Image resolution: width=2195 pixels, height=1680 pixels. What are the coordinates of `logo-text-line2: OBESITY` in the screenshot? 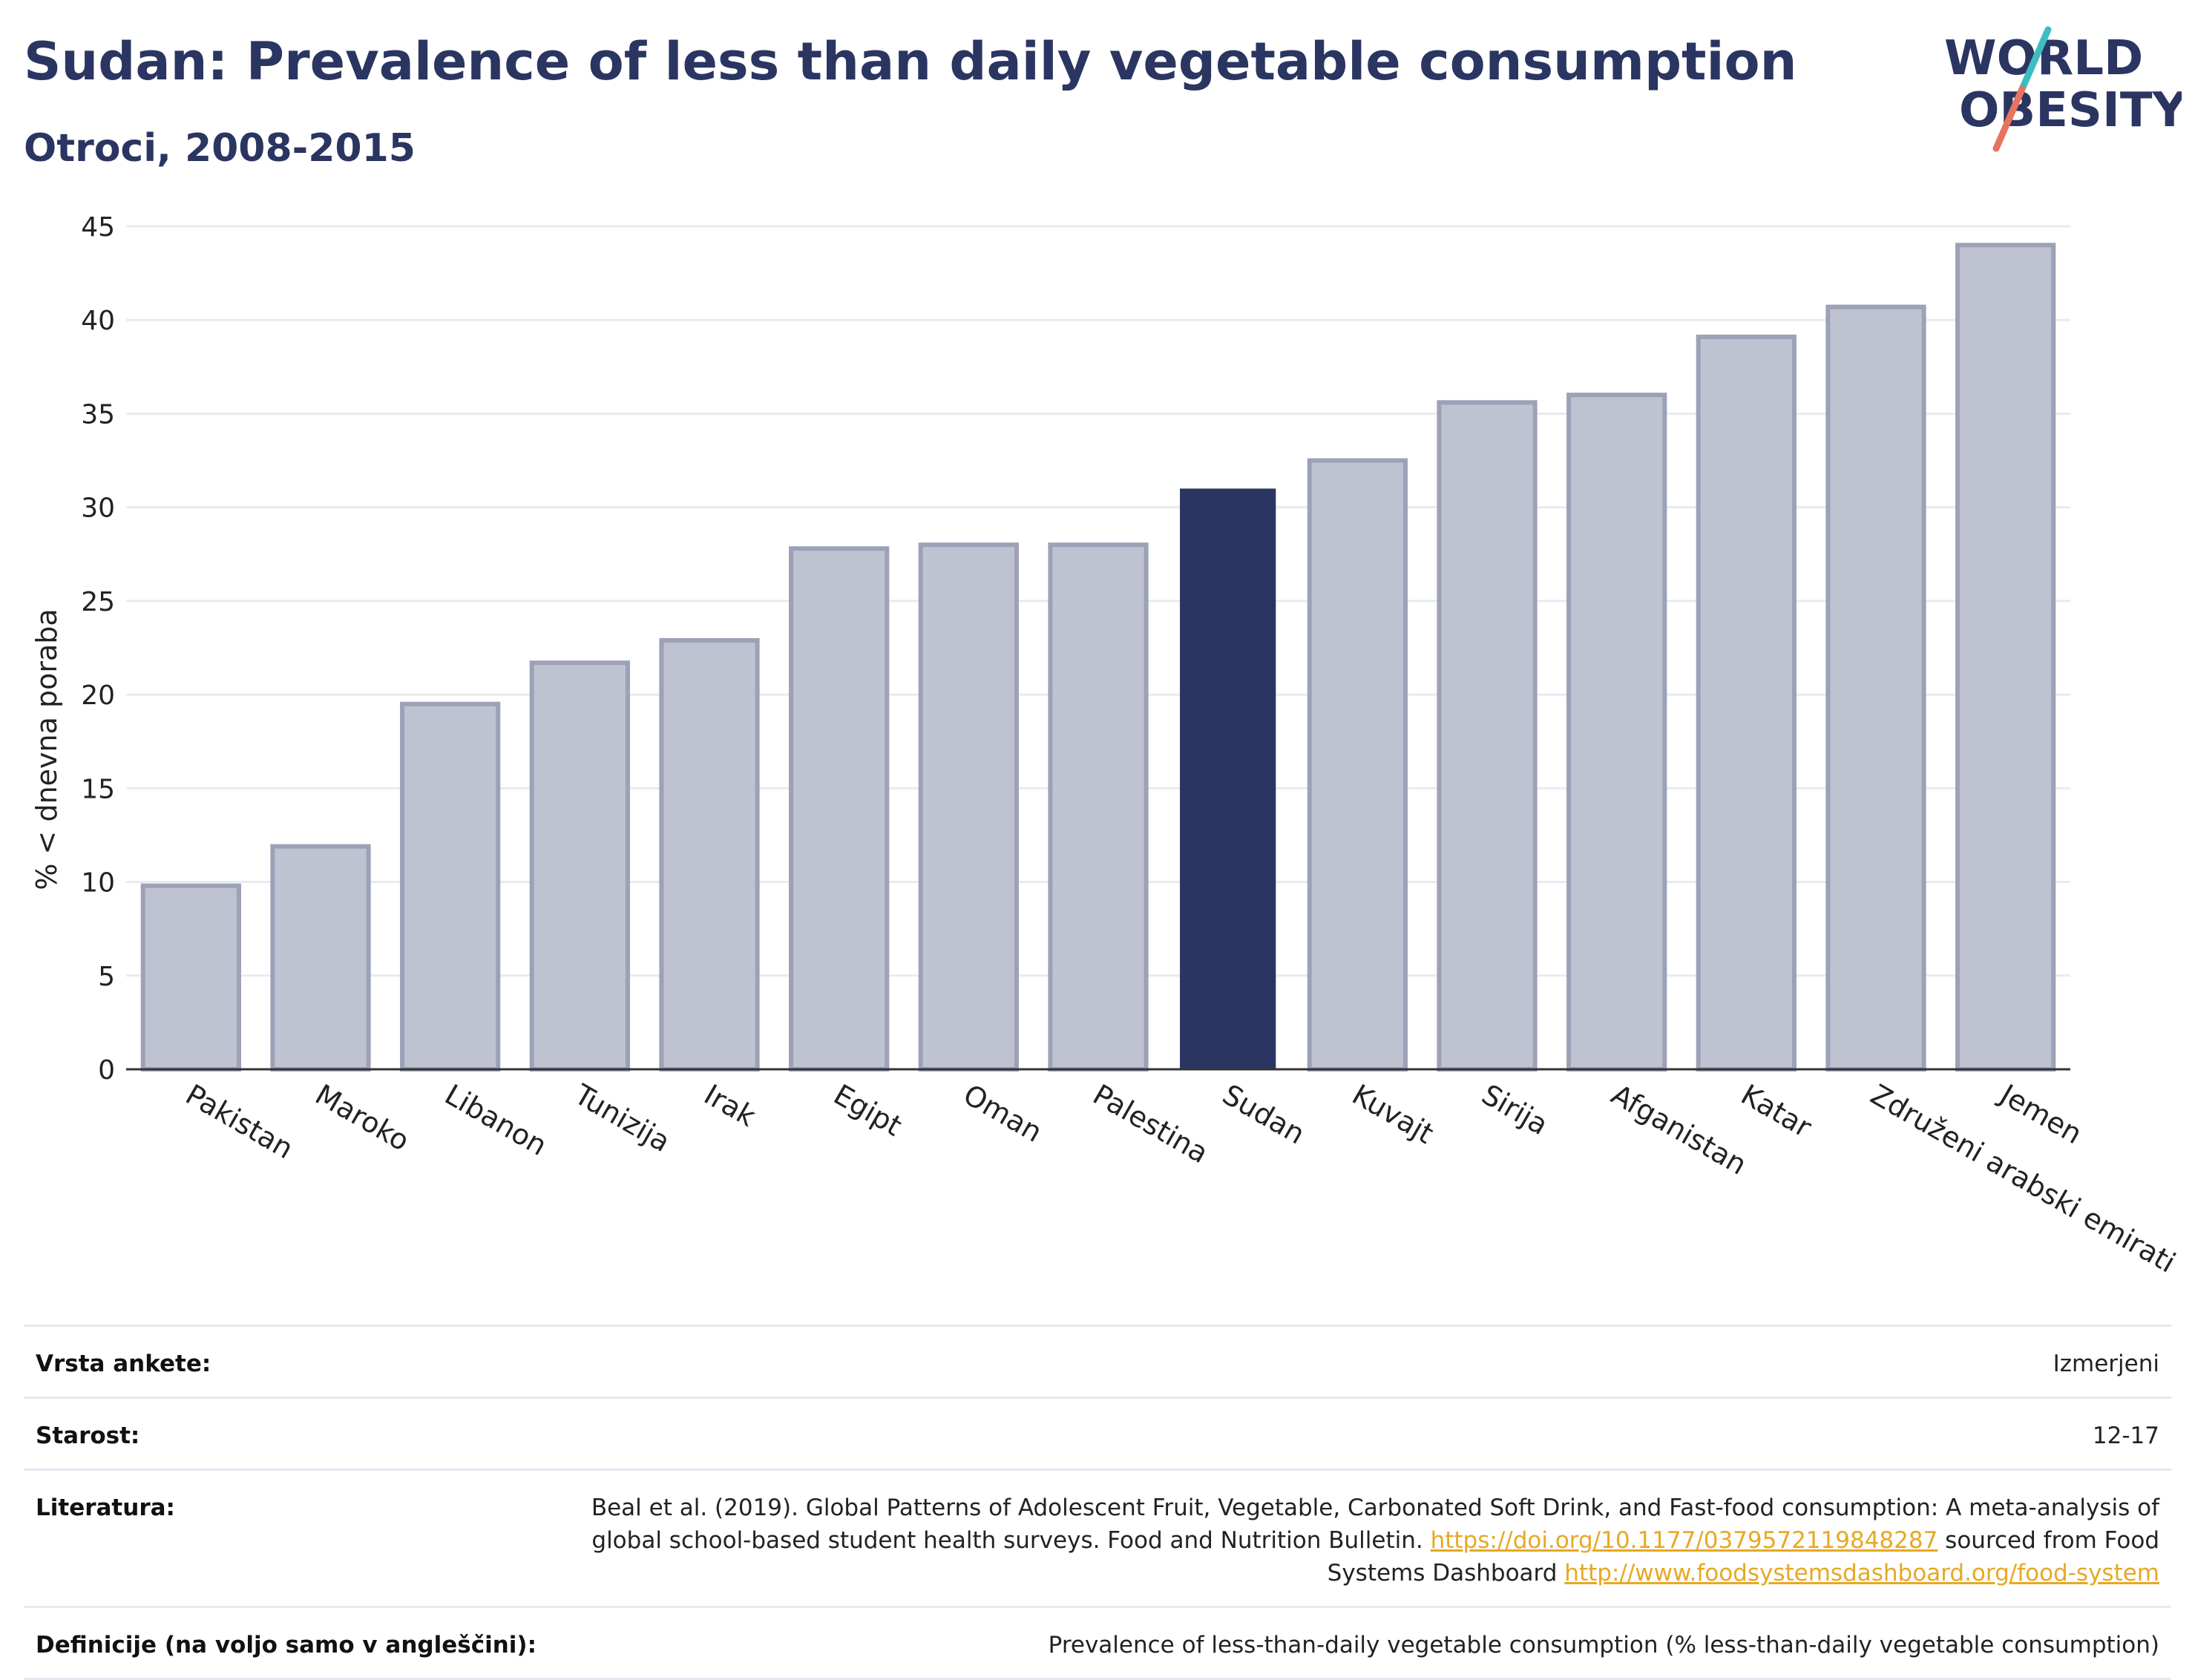 It's located at (2070, 111).